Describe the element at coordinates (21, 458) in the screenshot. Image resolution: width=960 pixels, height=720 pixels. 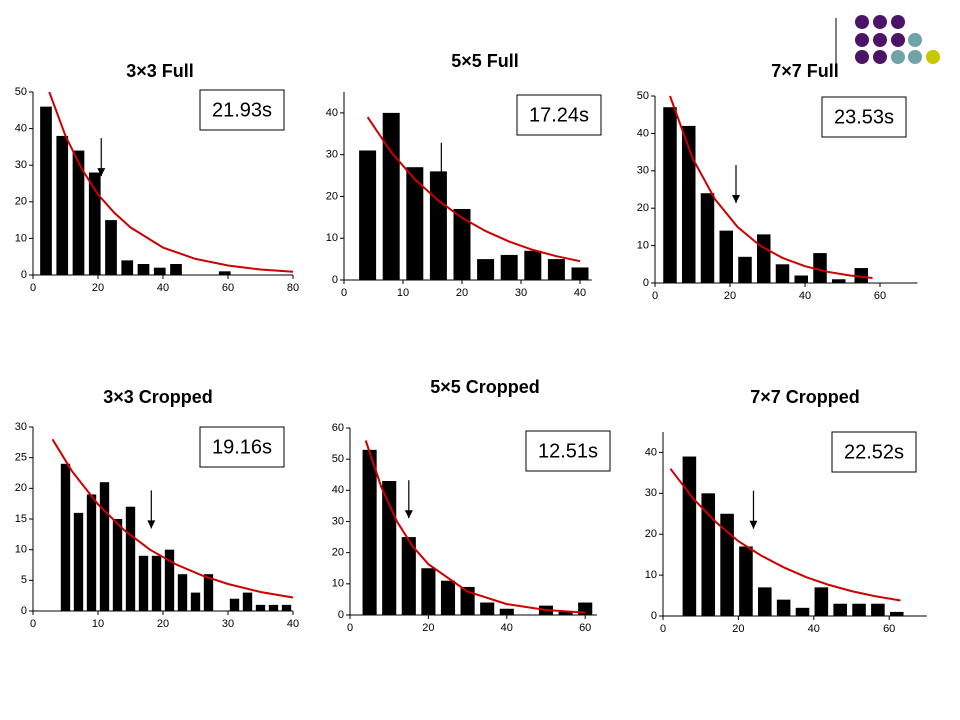
I see `y-tick-label: 25` at that location.